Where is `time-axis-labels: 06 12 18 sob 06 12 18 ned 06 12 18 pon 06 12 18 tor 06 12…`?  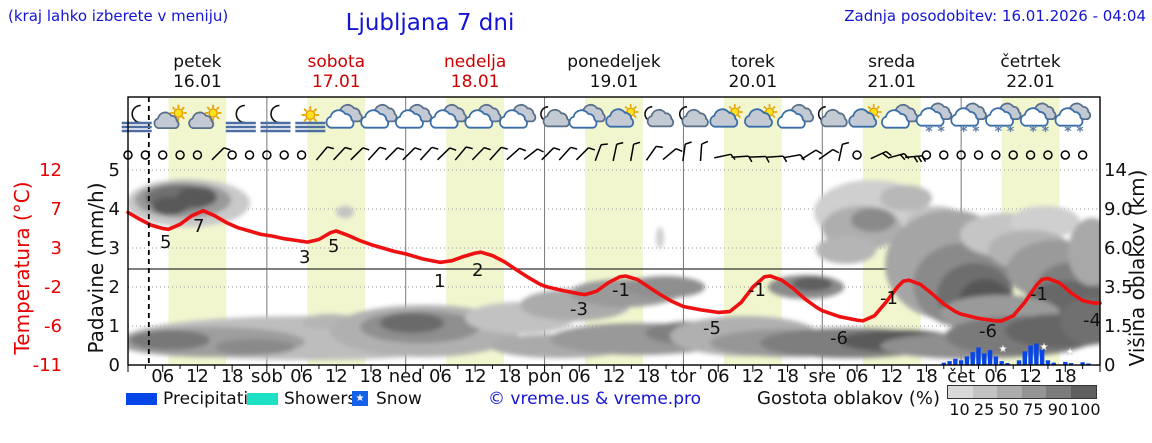 time-axis-labels: 06 12 18 sob 06 12 18 ned 06 12 18 pon 06 12 18 tor 06 12… is located at coordinates (613, 376).